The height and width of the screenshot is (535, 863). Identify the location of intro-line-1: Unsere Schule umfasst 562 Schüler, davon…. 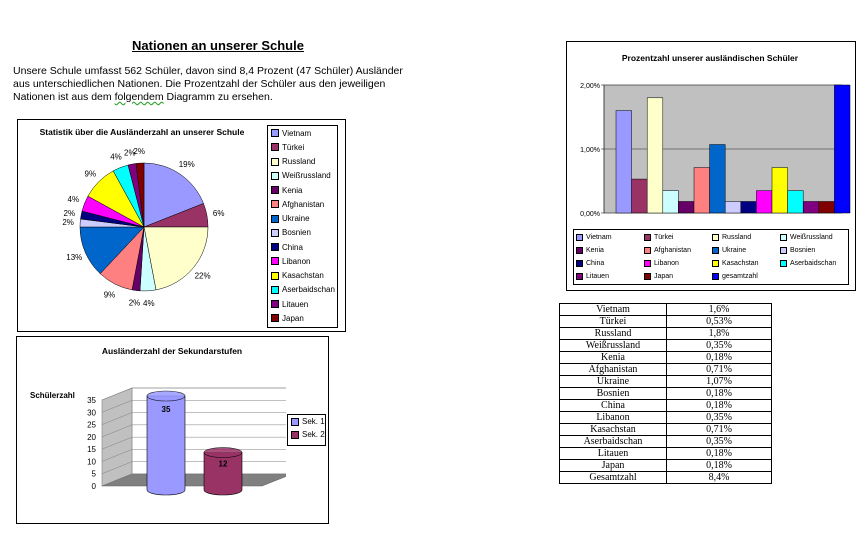
(208, 71).